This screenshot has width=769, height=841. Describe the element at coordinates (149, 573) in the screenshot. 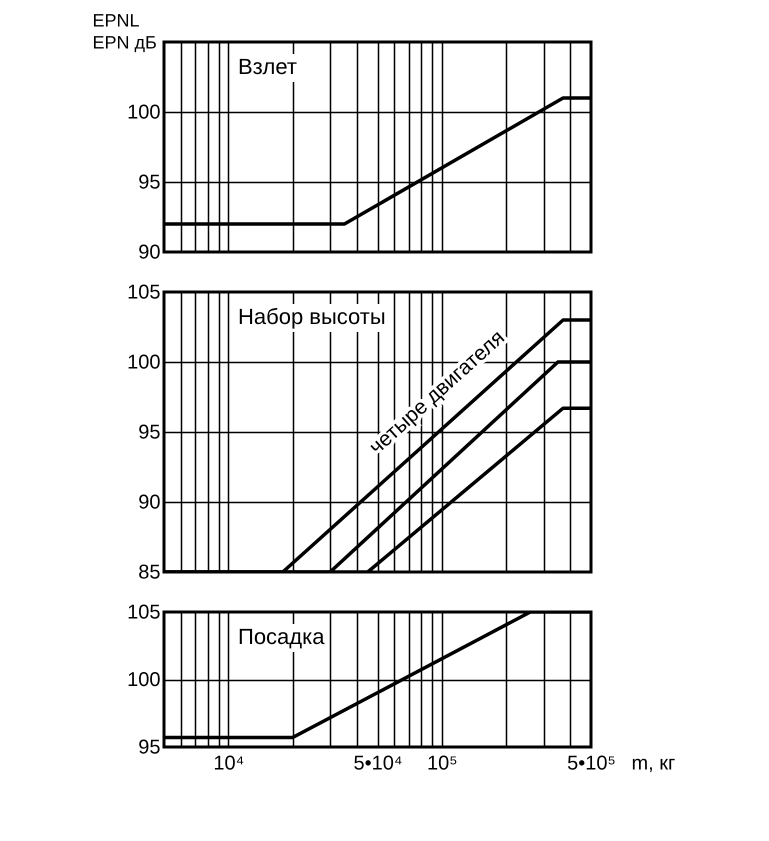

I see `y-tick-label: 85` at that location.